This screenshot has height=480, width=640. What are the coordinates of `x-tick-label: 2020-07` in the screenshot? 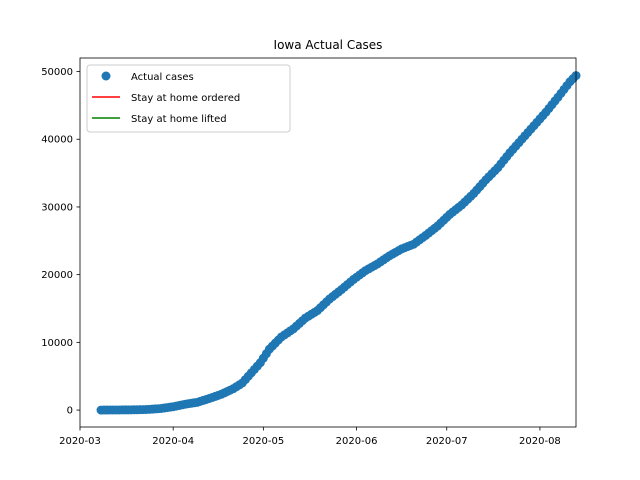 It's located at (447, 441).